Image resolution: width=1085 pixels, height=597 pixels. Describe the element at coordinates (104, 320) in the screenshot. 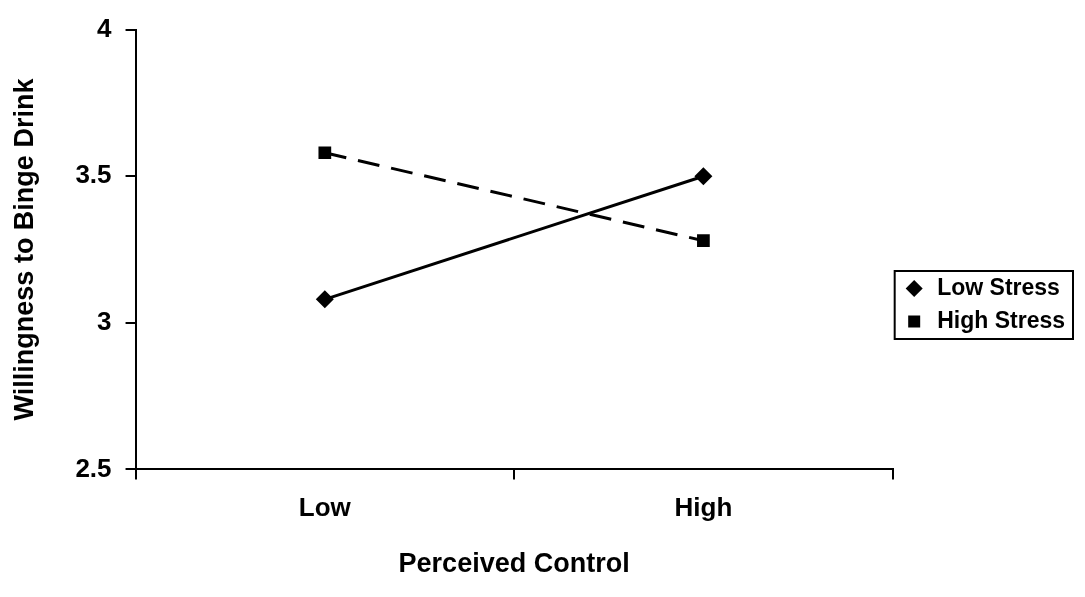

I see `y-tick-label: 3` at that location.